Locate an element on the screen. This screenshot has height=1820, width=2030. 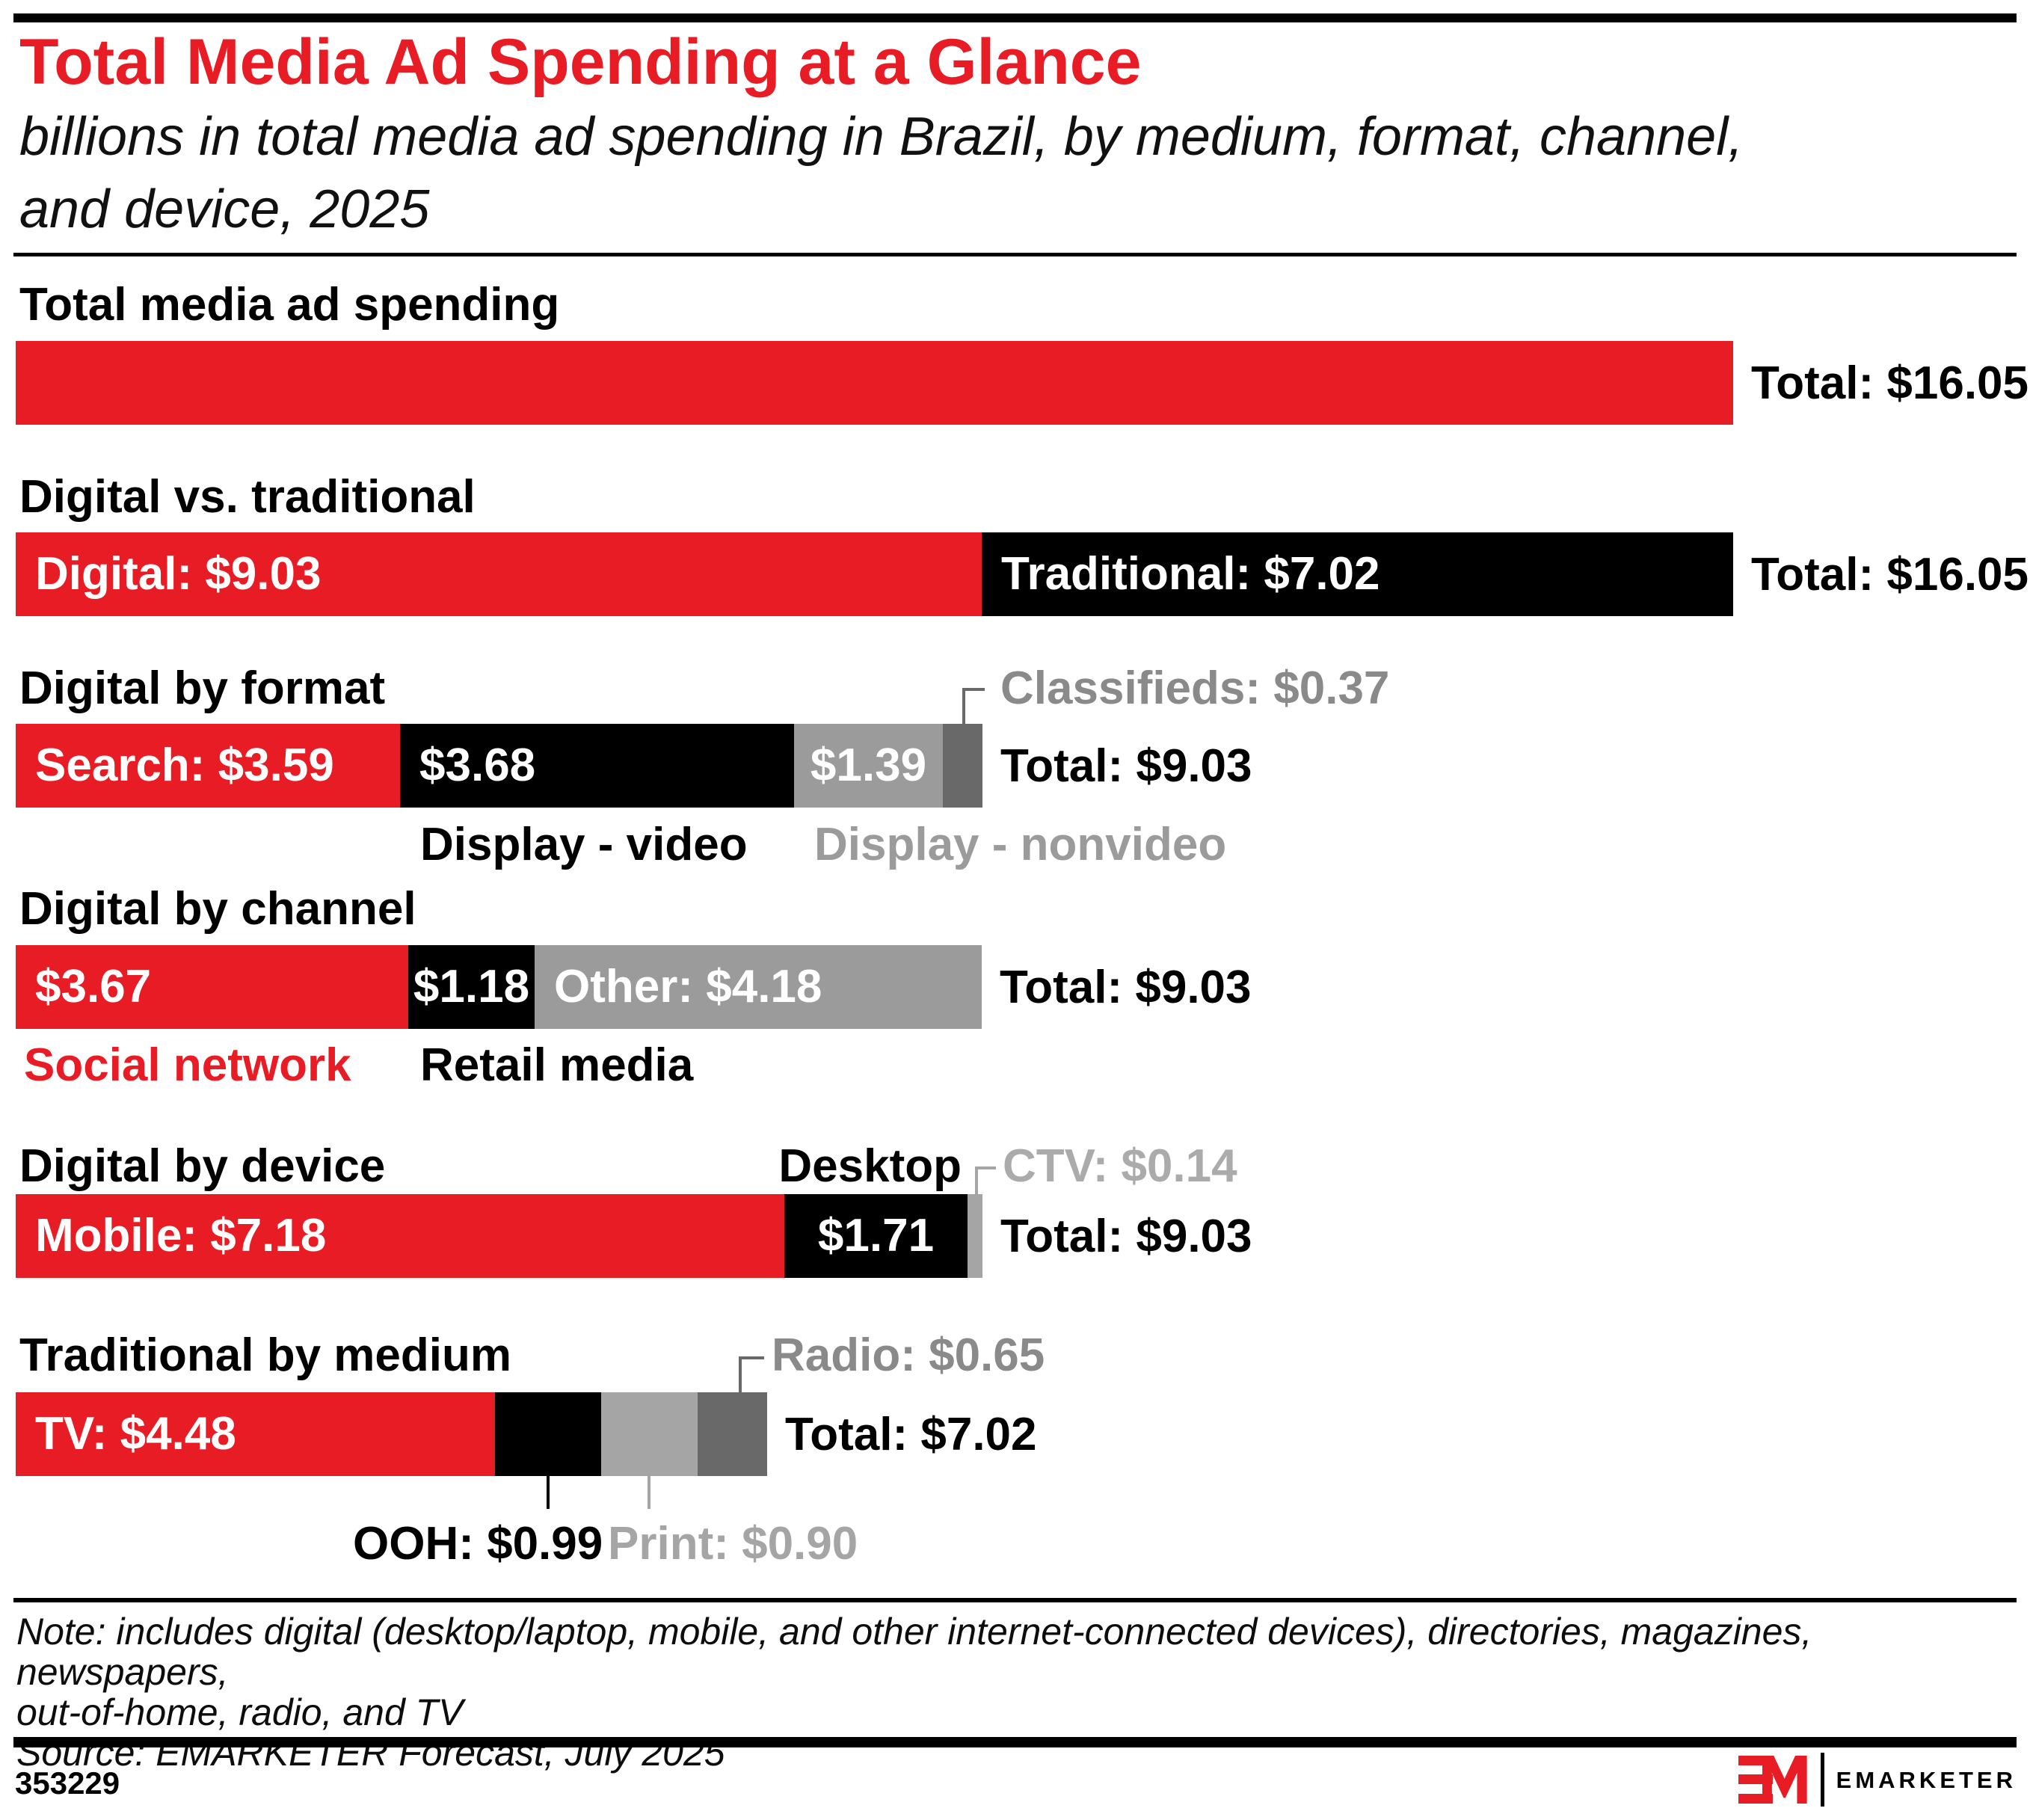
social-network-below-label: Social network is located at coordinates (188, 1065).